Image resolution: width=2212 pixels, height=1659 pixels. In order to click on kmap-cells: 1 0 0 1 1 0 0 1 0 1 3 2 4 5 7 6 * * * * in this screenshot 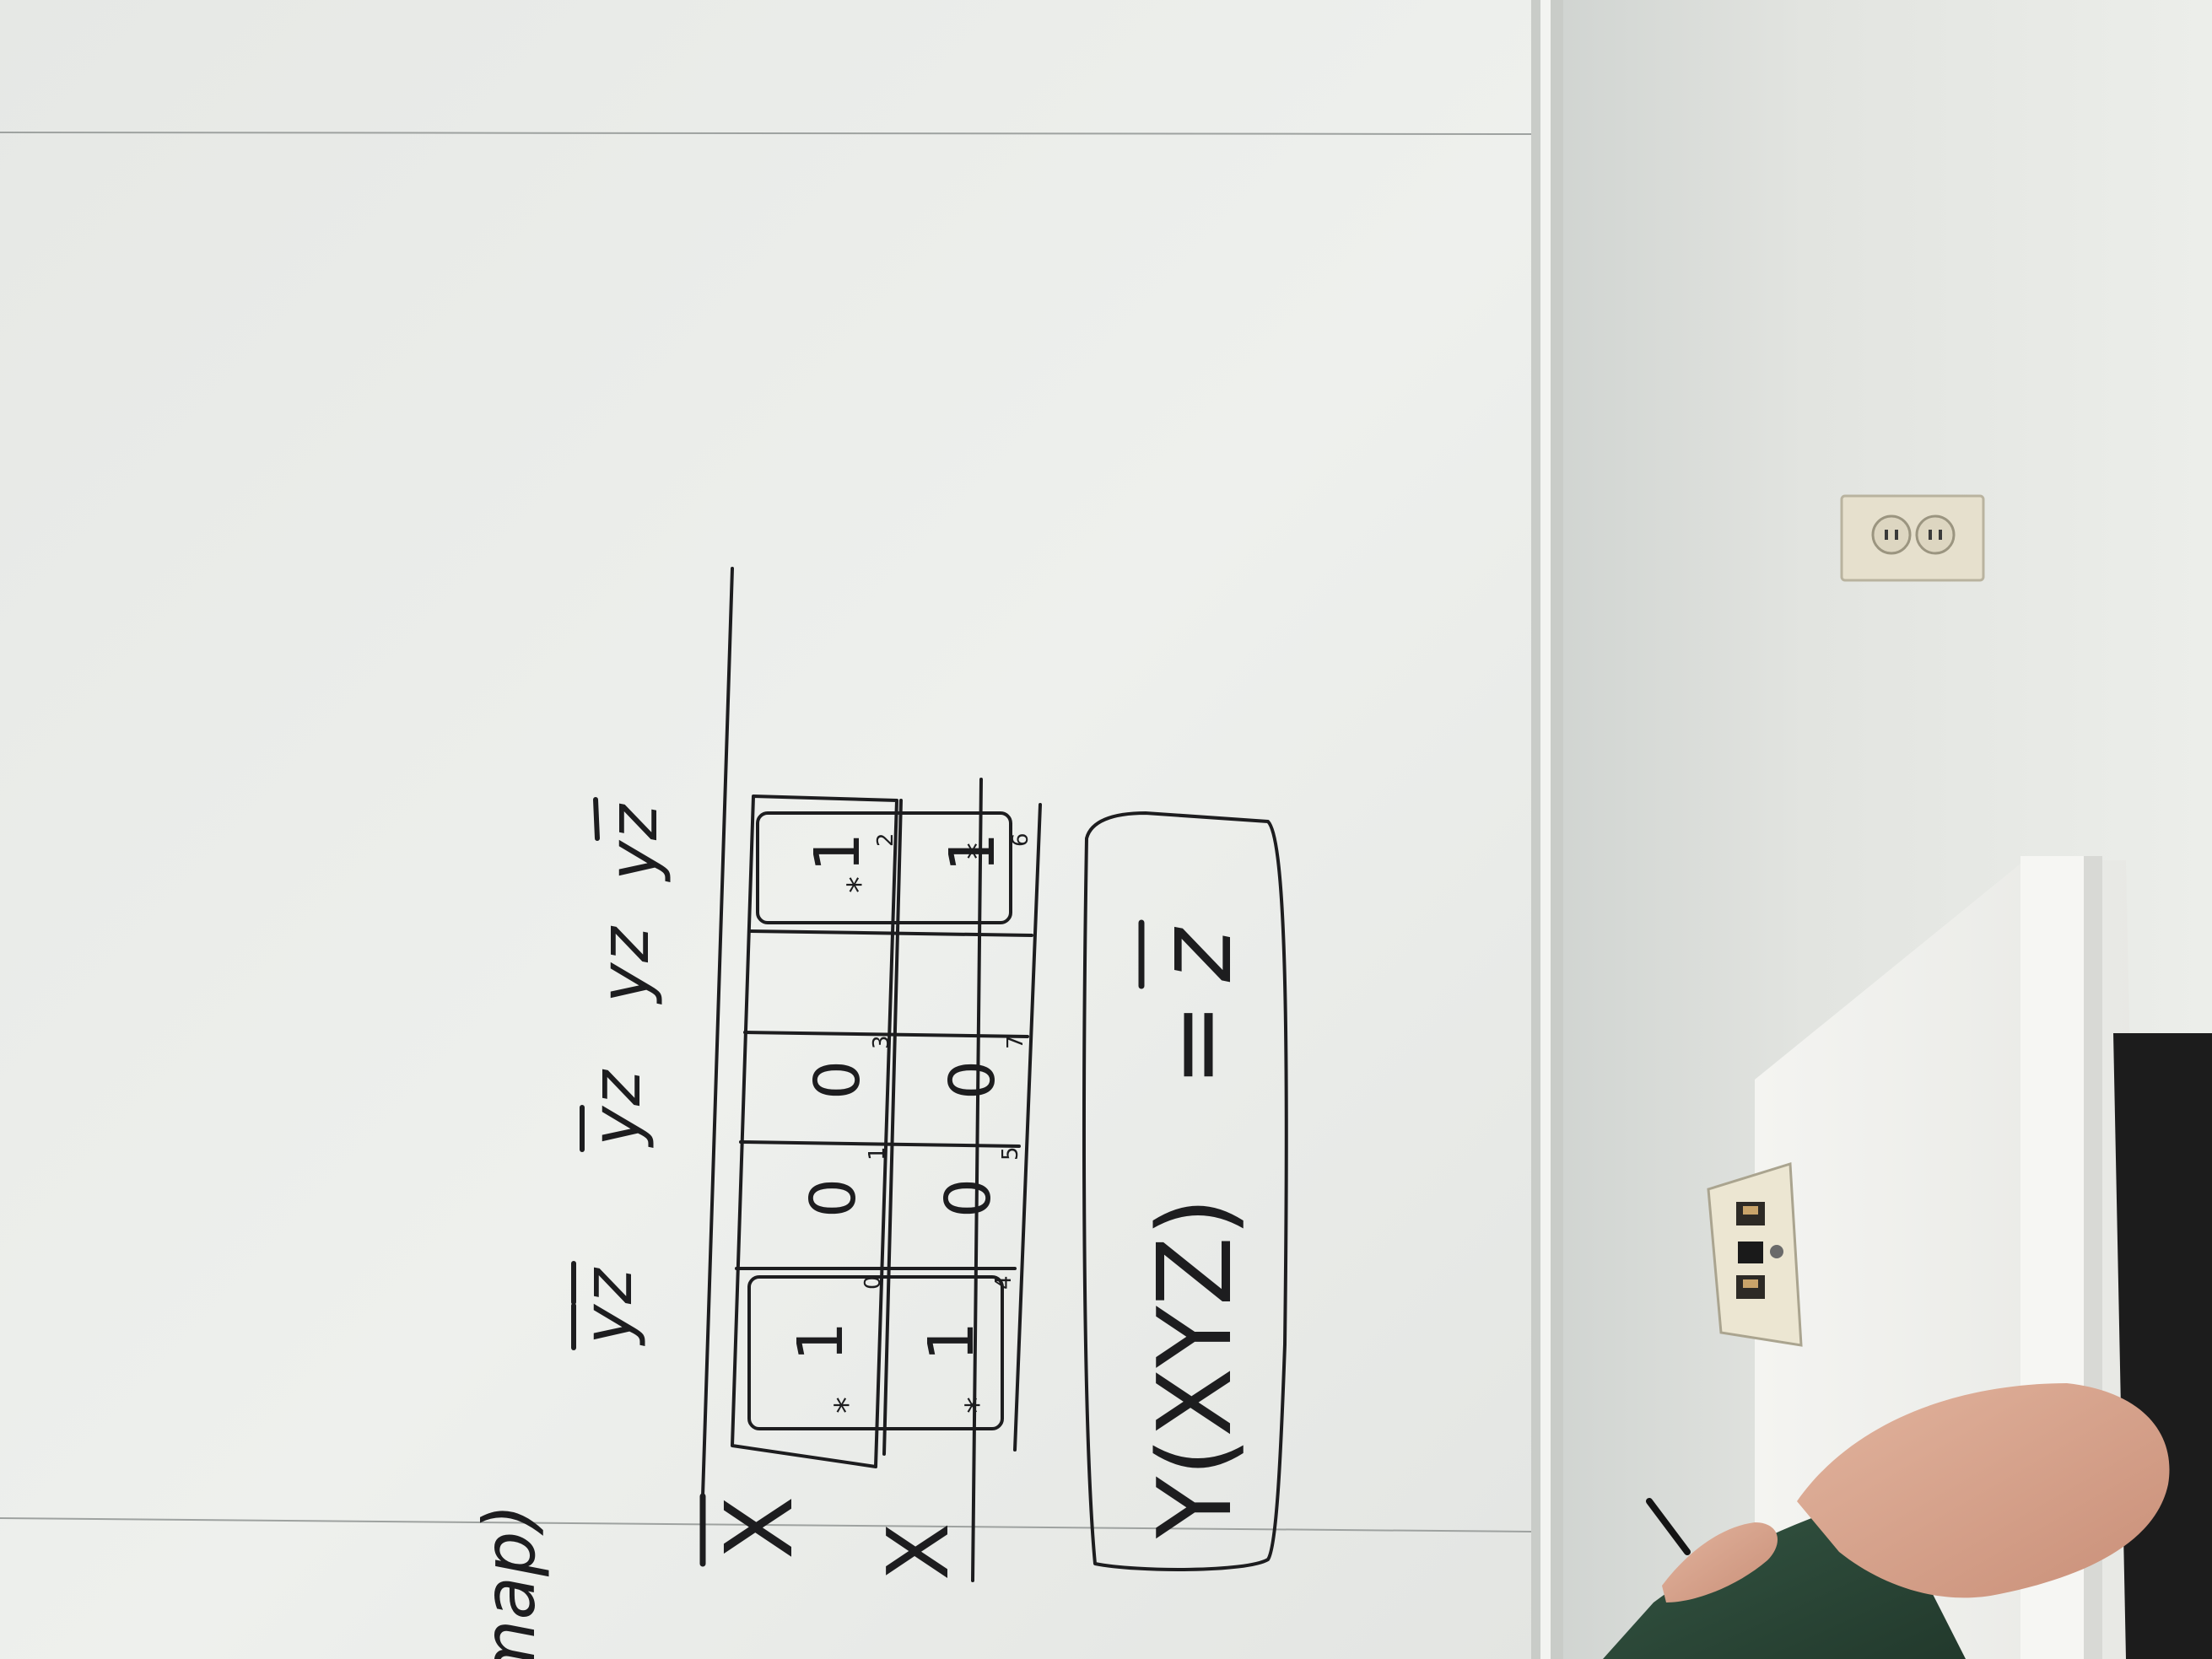, I will do `click(909, 1123)`.